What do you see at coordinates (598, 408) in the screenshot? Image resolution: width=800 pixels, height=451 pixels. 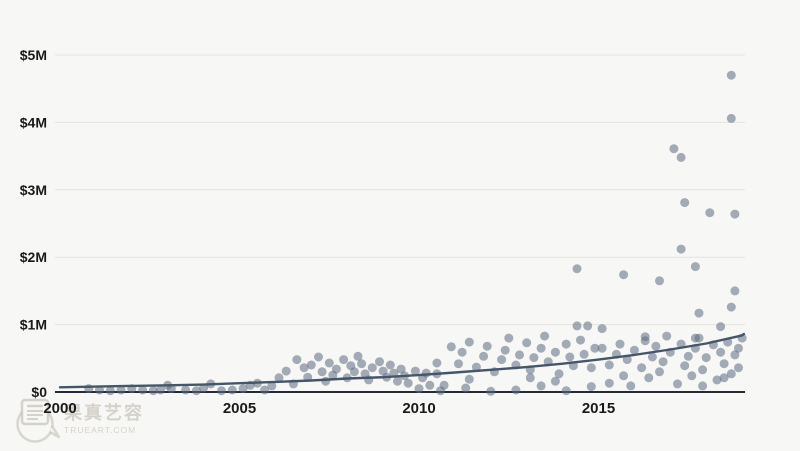 I see `x-tick-label: 2015` at bounding box center [598, 408].